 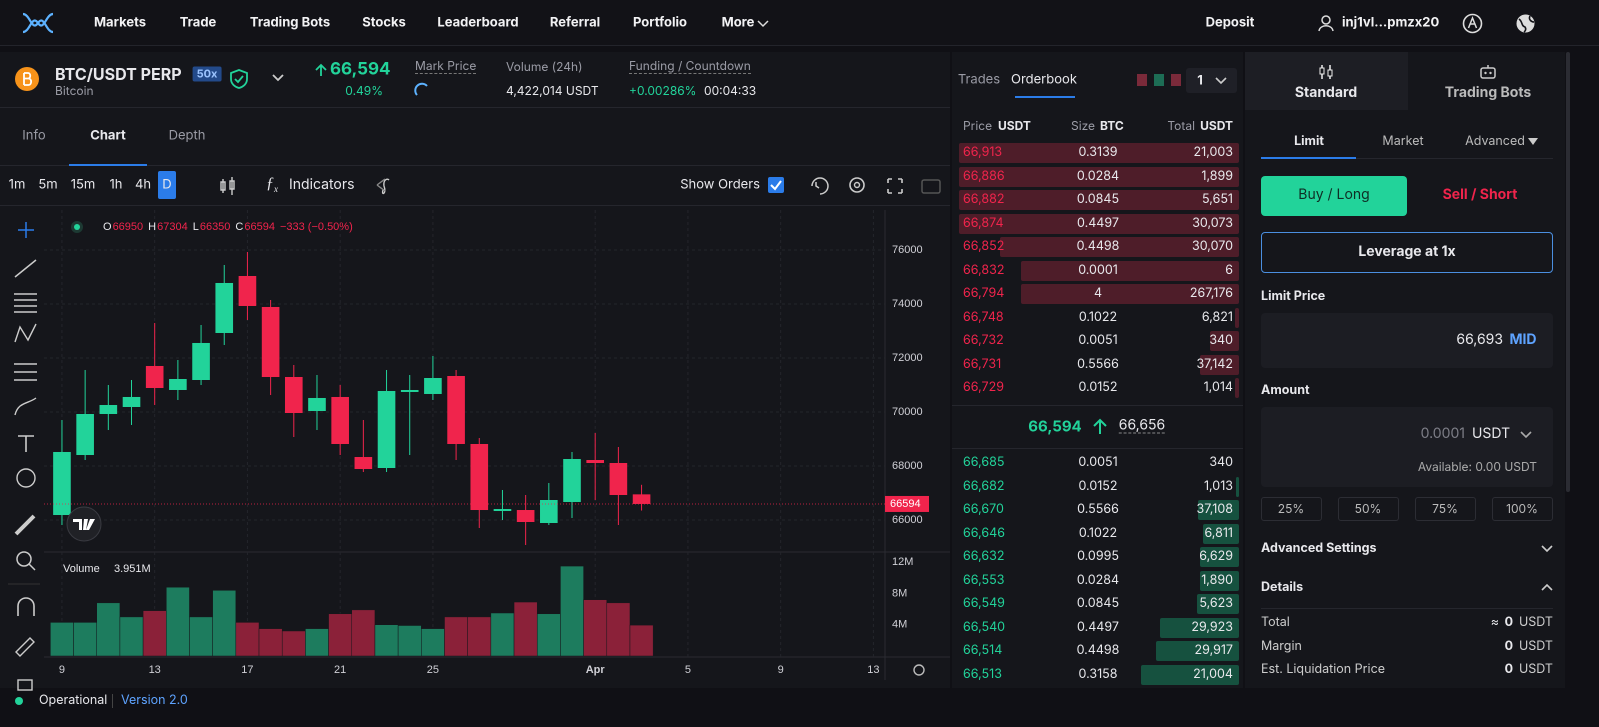 What do you see at coordinates (984, 293) in the screenshot?
I see `asks-cell: 66,794` at bounding box center [984, 293].